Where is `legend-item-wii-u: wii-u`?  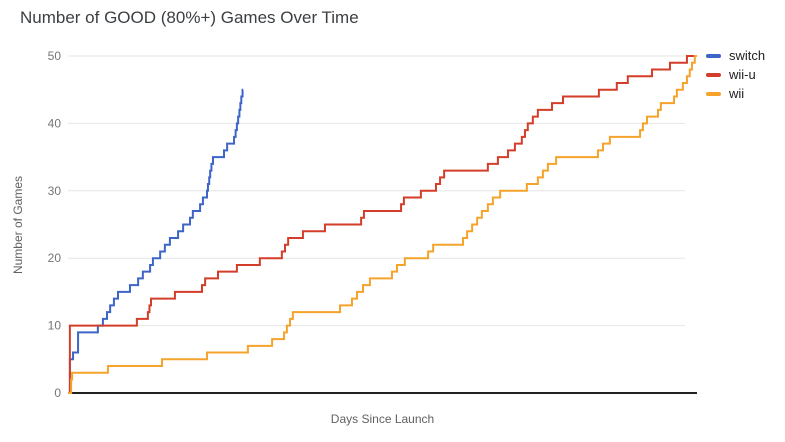
legend-item-wii-u: wii-u is located at coordinates (735, 74).